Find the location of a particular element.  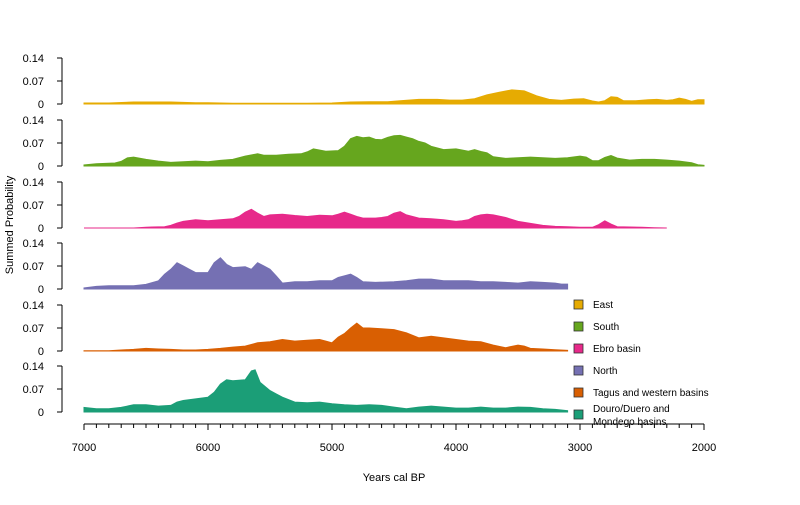

x-tick-label: 3000 is located at coordinates (580, 448).